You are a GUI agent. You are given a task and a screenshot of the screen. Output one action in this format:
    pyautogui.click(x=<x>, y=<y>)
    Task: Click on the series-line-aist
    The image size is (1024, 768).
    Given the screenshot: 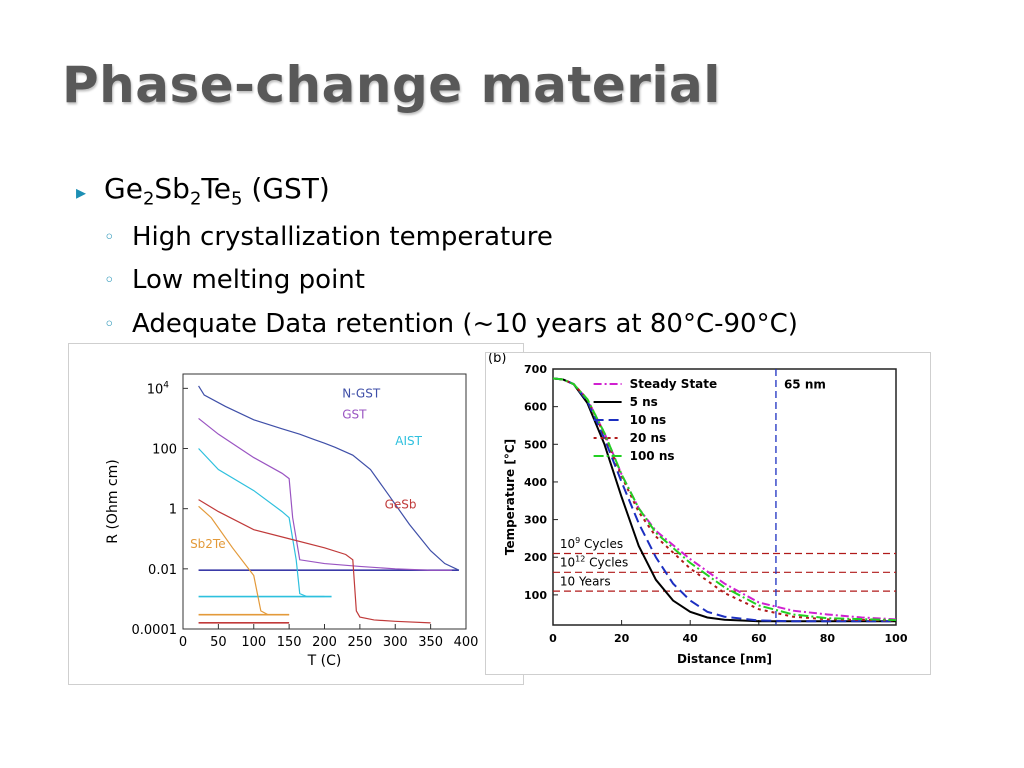 What is the action you would take?
    pyautogui.click(x=261, y=523)
    